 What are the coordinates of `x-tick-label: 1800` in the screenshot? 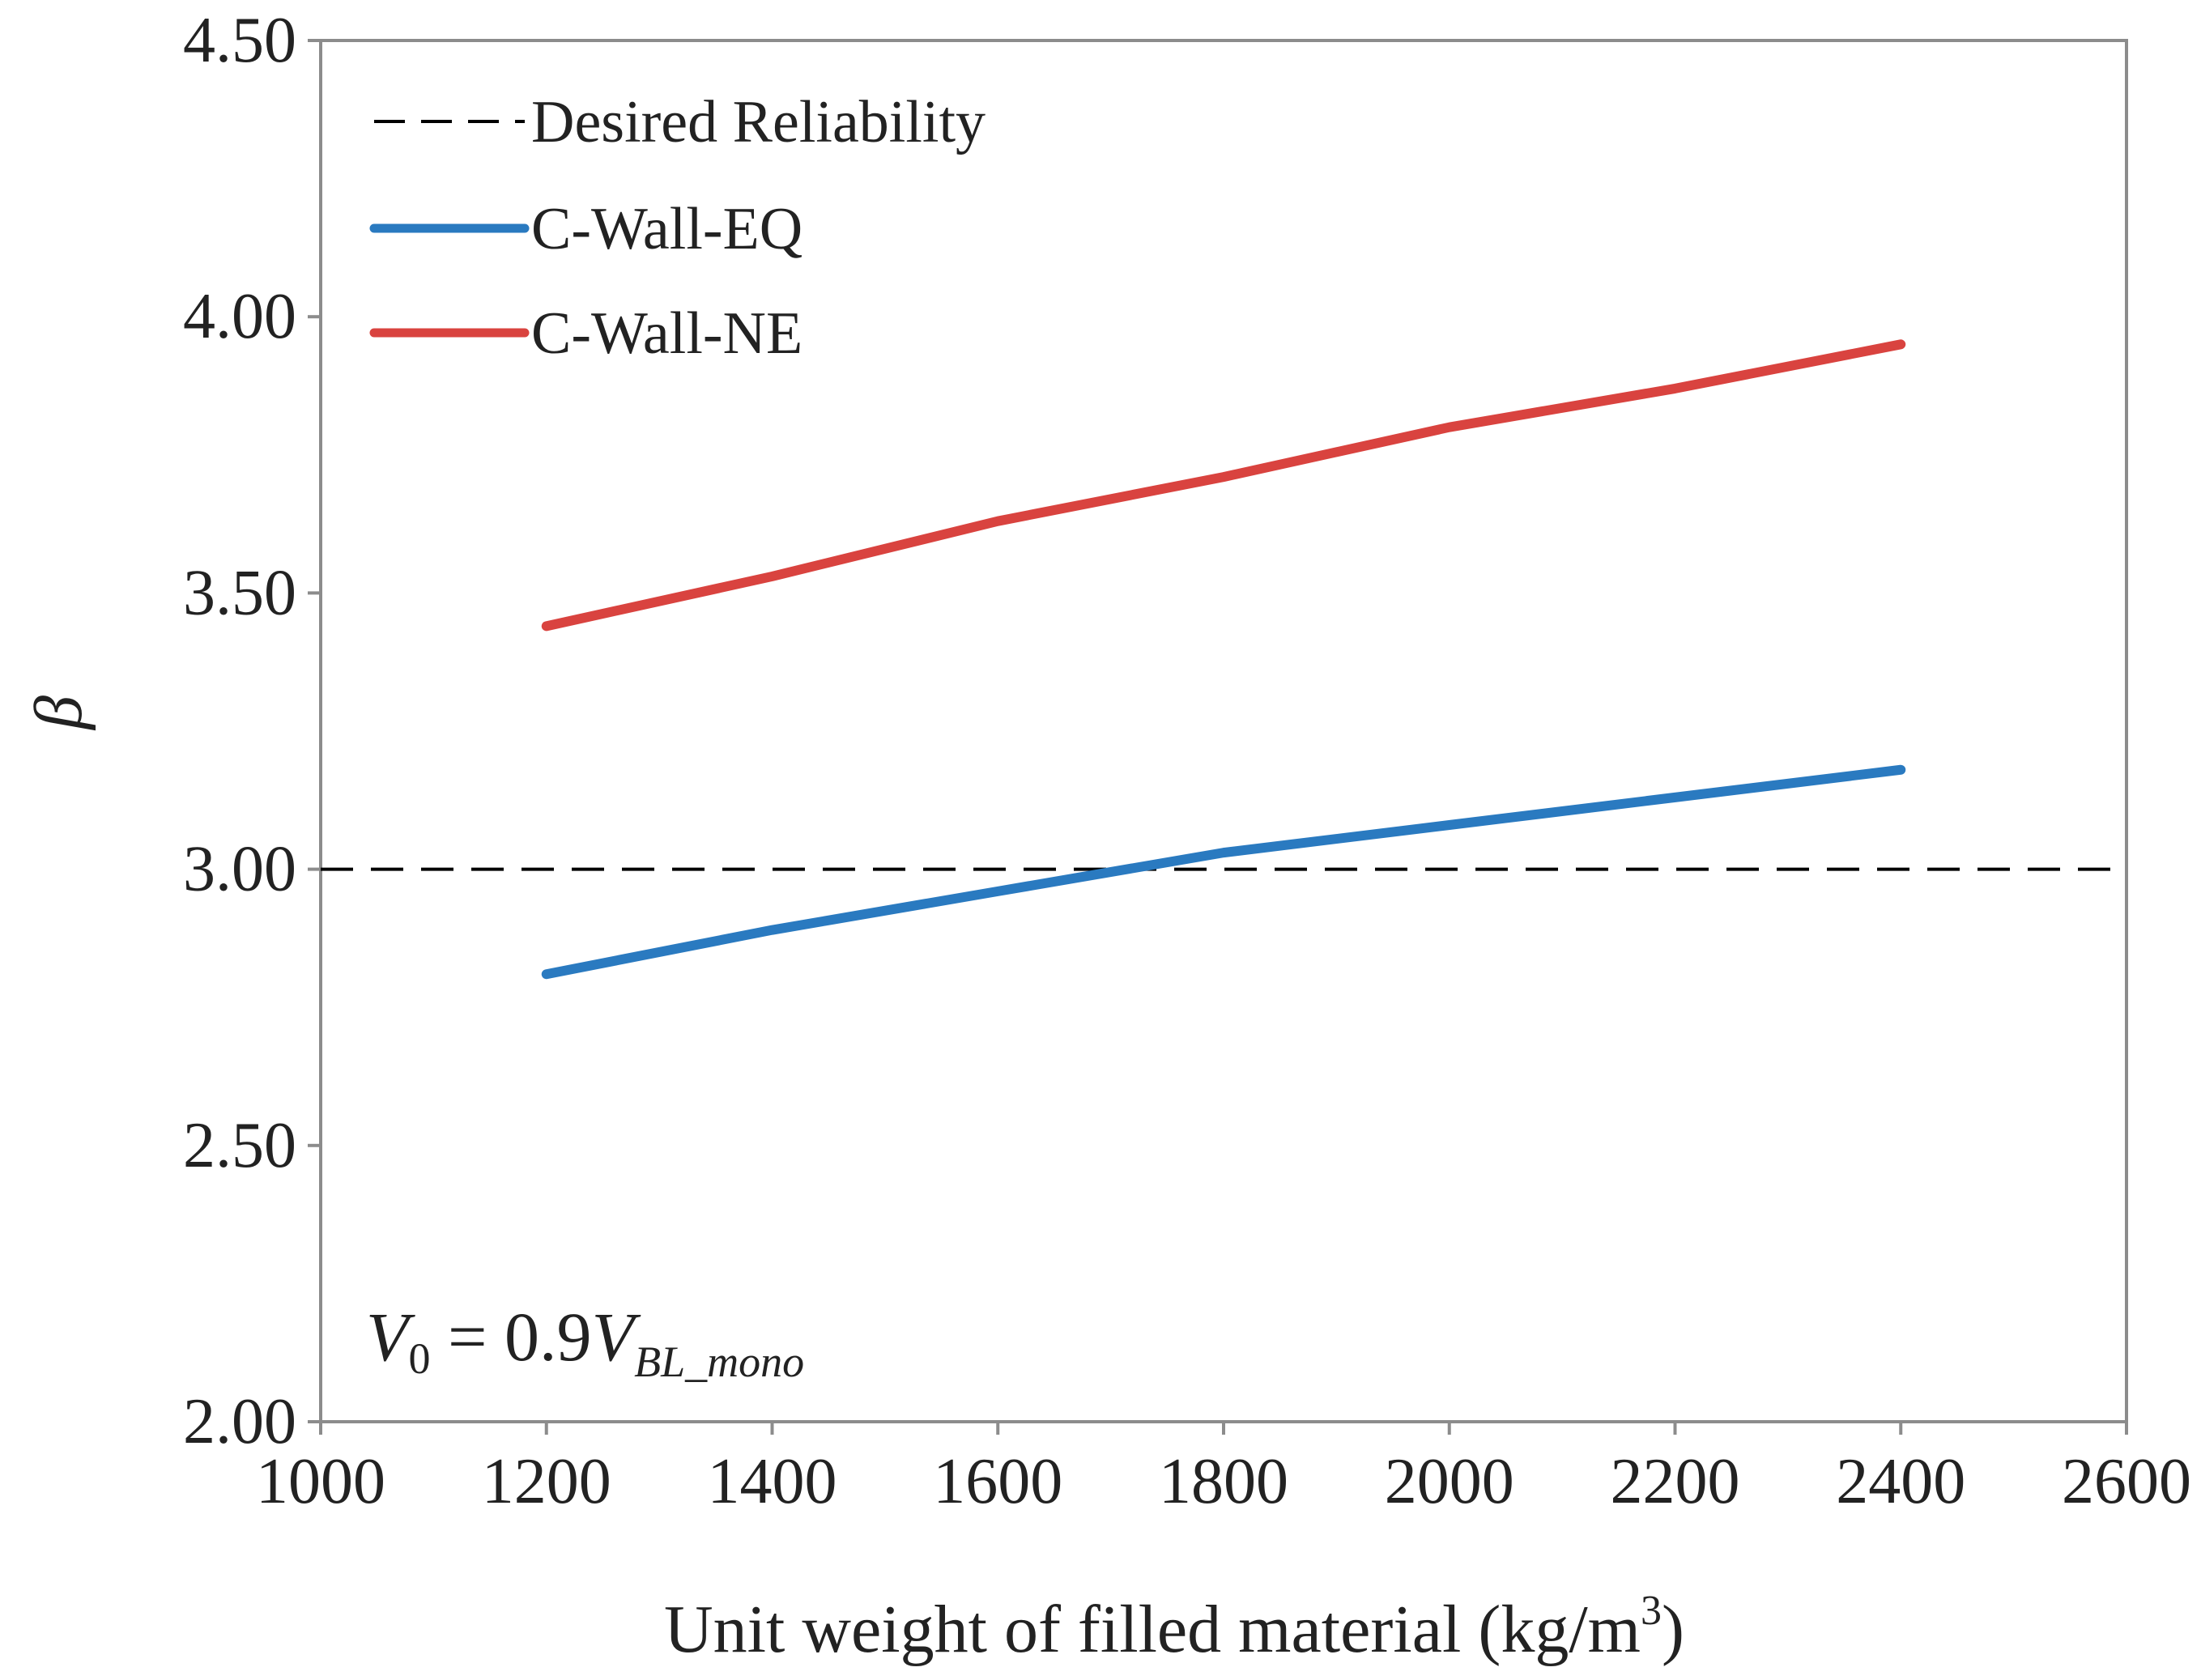 It's located at (1223, 1481).